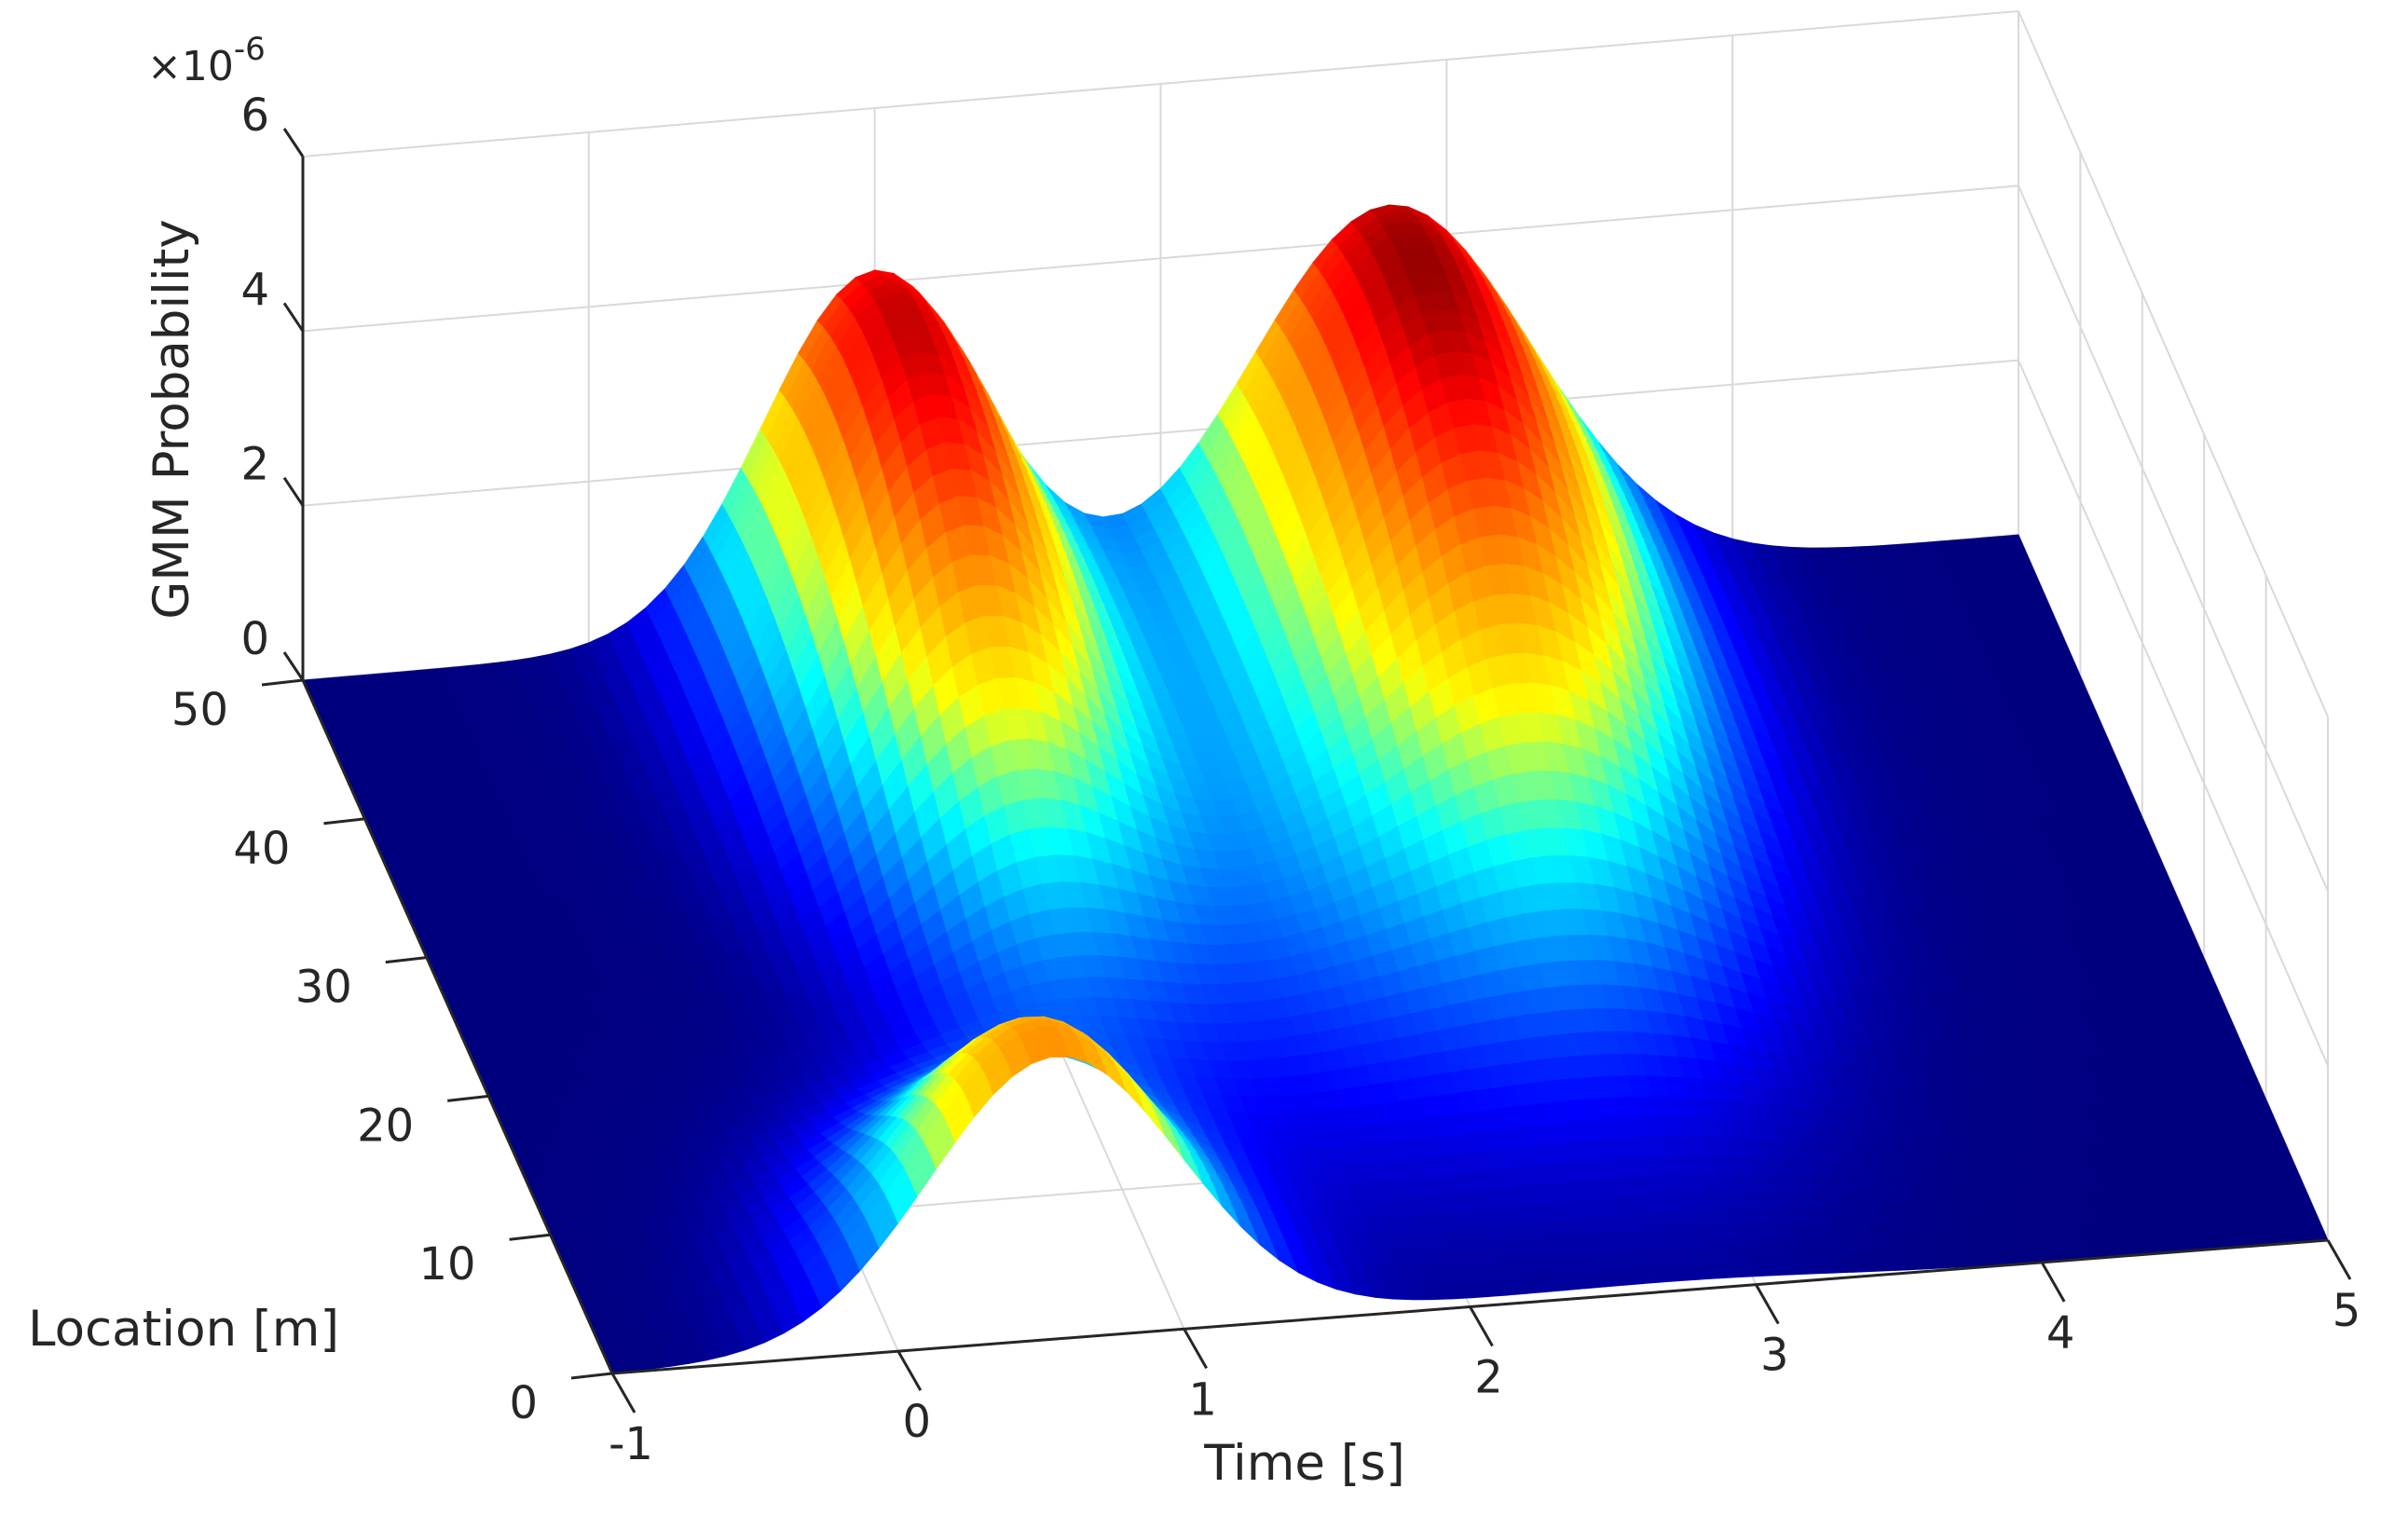  Describe the element at coordinates (199, 710) in the screenshot. I see `y-tick-label: 50` at that location.